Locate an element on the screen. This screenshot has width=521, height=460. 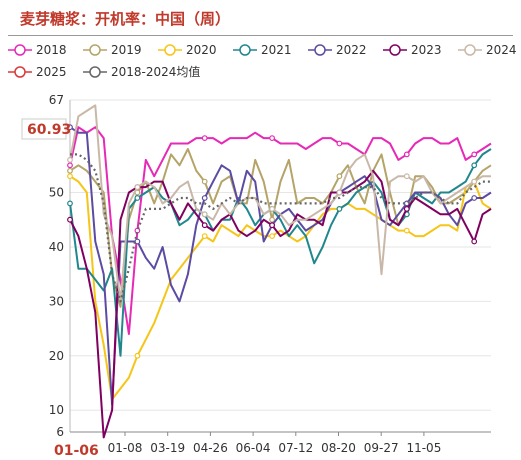
legend-item: 2019 is located at coordinates (112, 50).